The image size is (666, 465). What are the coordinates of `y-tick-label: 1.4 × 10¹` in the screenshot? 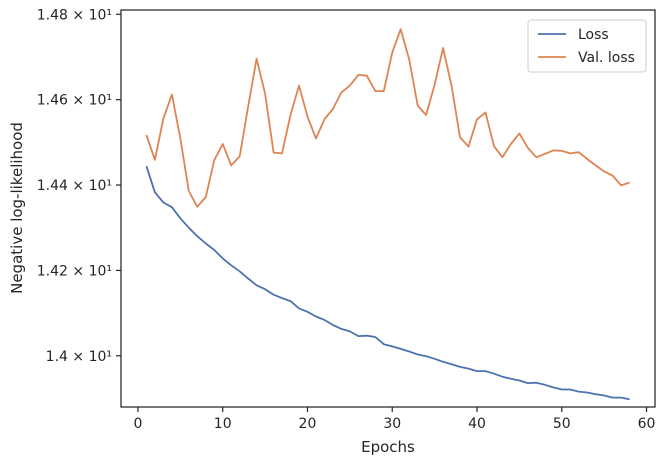 It's located at (79, 357).